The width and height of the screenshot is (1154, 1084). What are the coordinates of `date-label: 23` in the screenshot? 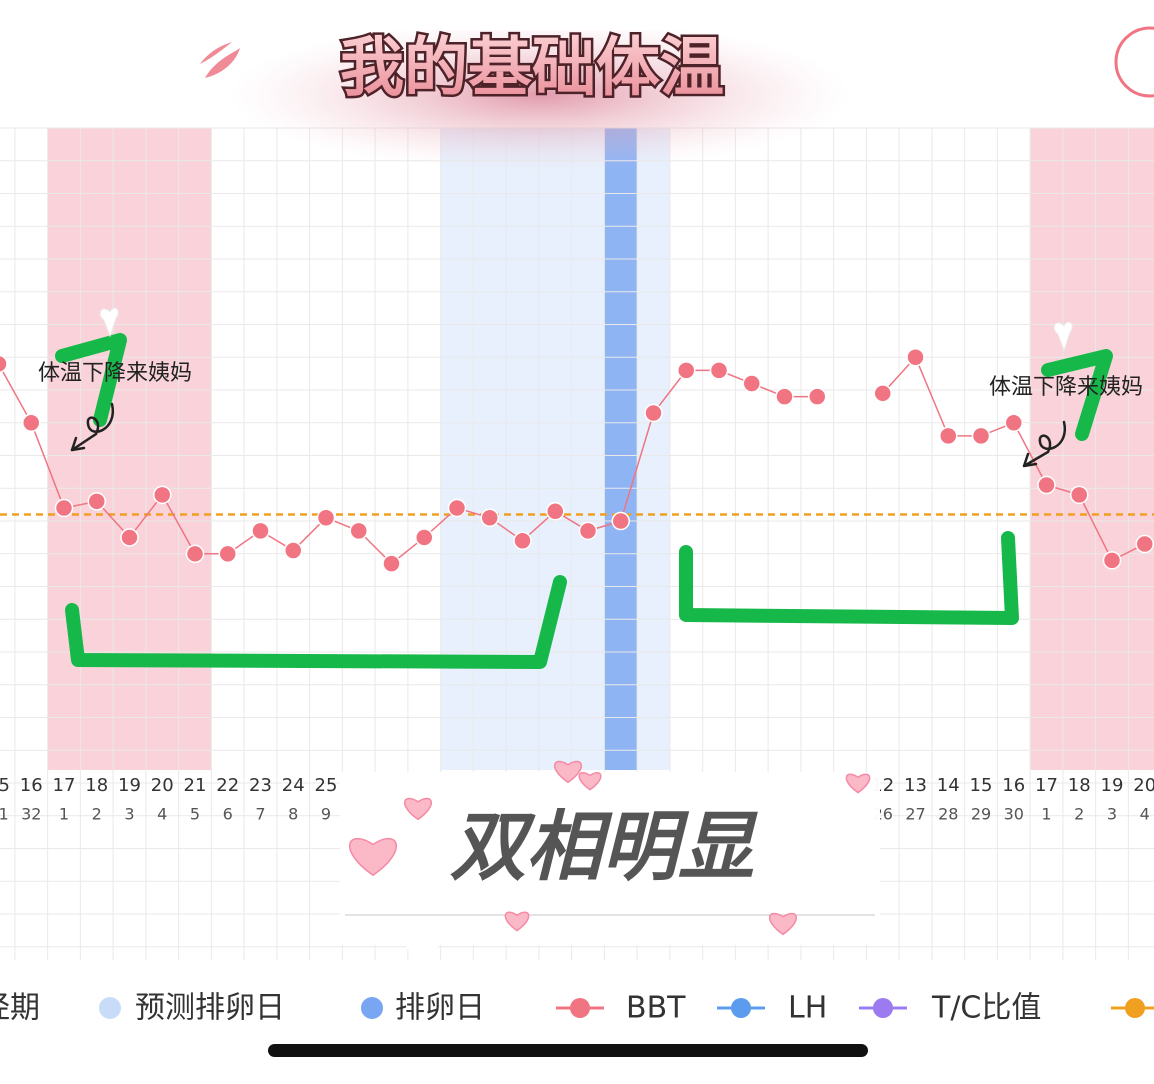 It's located at (260, 785).